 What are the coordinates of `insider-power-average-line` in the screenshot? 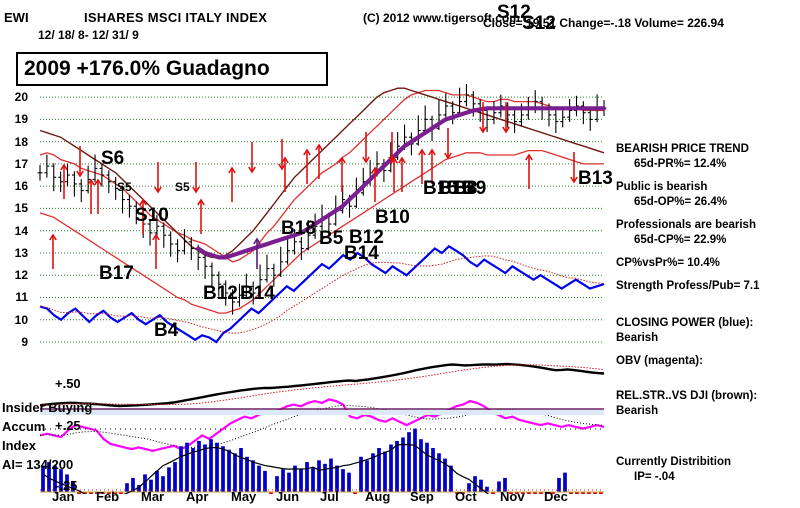 It's located at (322, 385).